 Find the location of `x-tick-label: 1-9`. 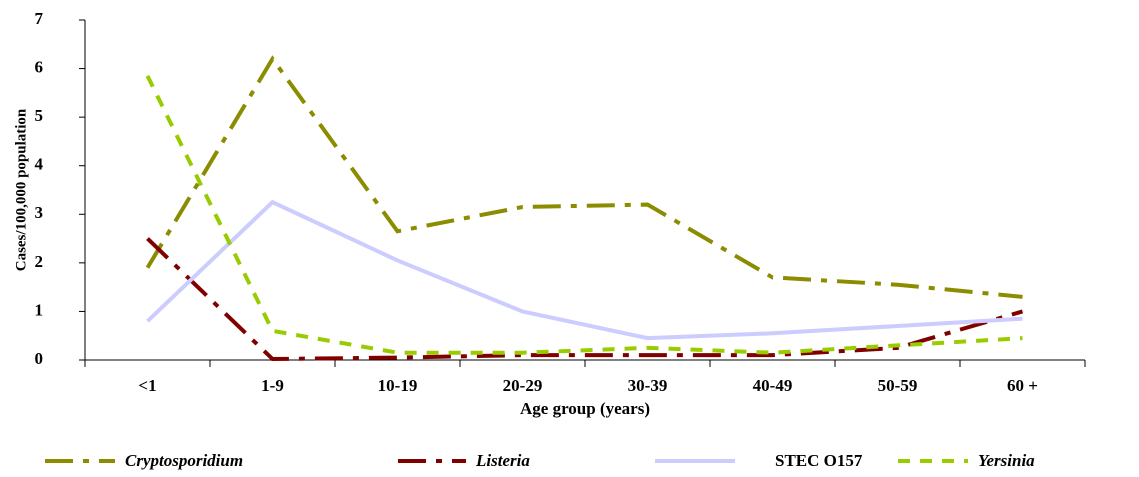

x-tick-label: 1-9 is located at coordinates (272, 385).